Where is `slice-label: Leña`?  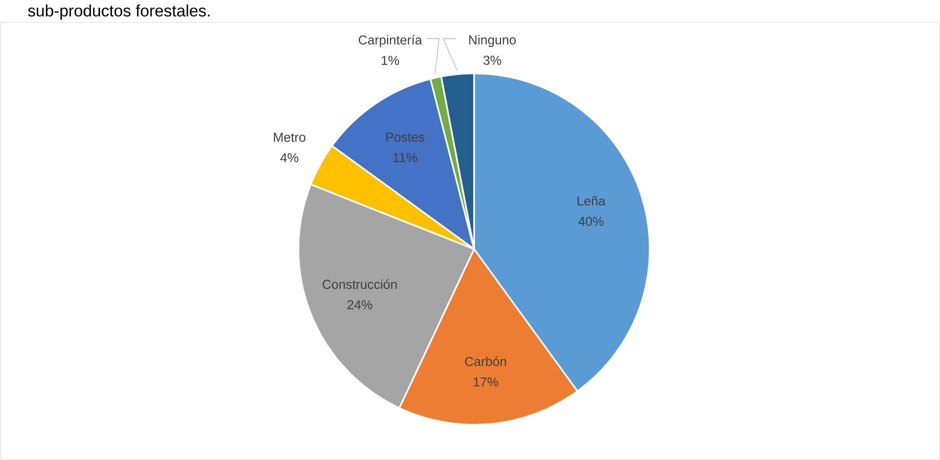
slice-label: Leña is located at coordinates (592, 201).